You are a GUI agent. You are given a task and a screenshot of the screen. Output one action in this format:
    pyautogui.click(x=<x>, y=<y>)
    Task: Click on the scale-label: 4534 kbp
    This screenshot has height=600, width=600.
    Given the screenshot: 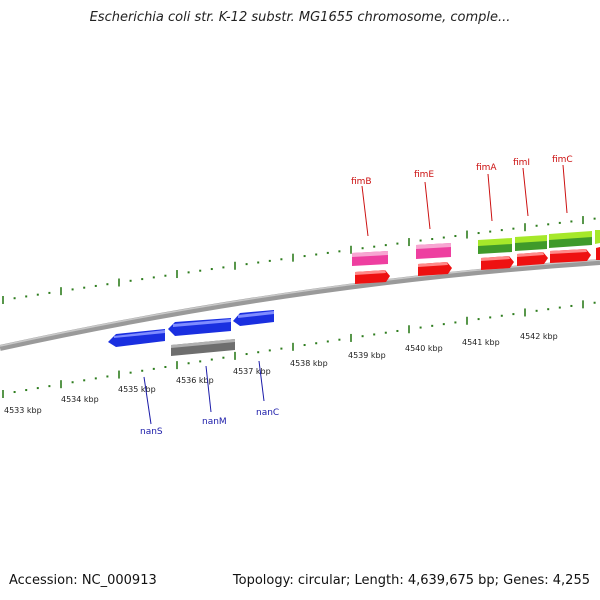 What is the action you would take?
    pyautogui.click(x=80, y=399)
    